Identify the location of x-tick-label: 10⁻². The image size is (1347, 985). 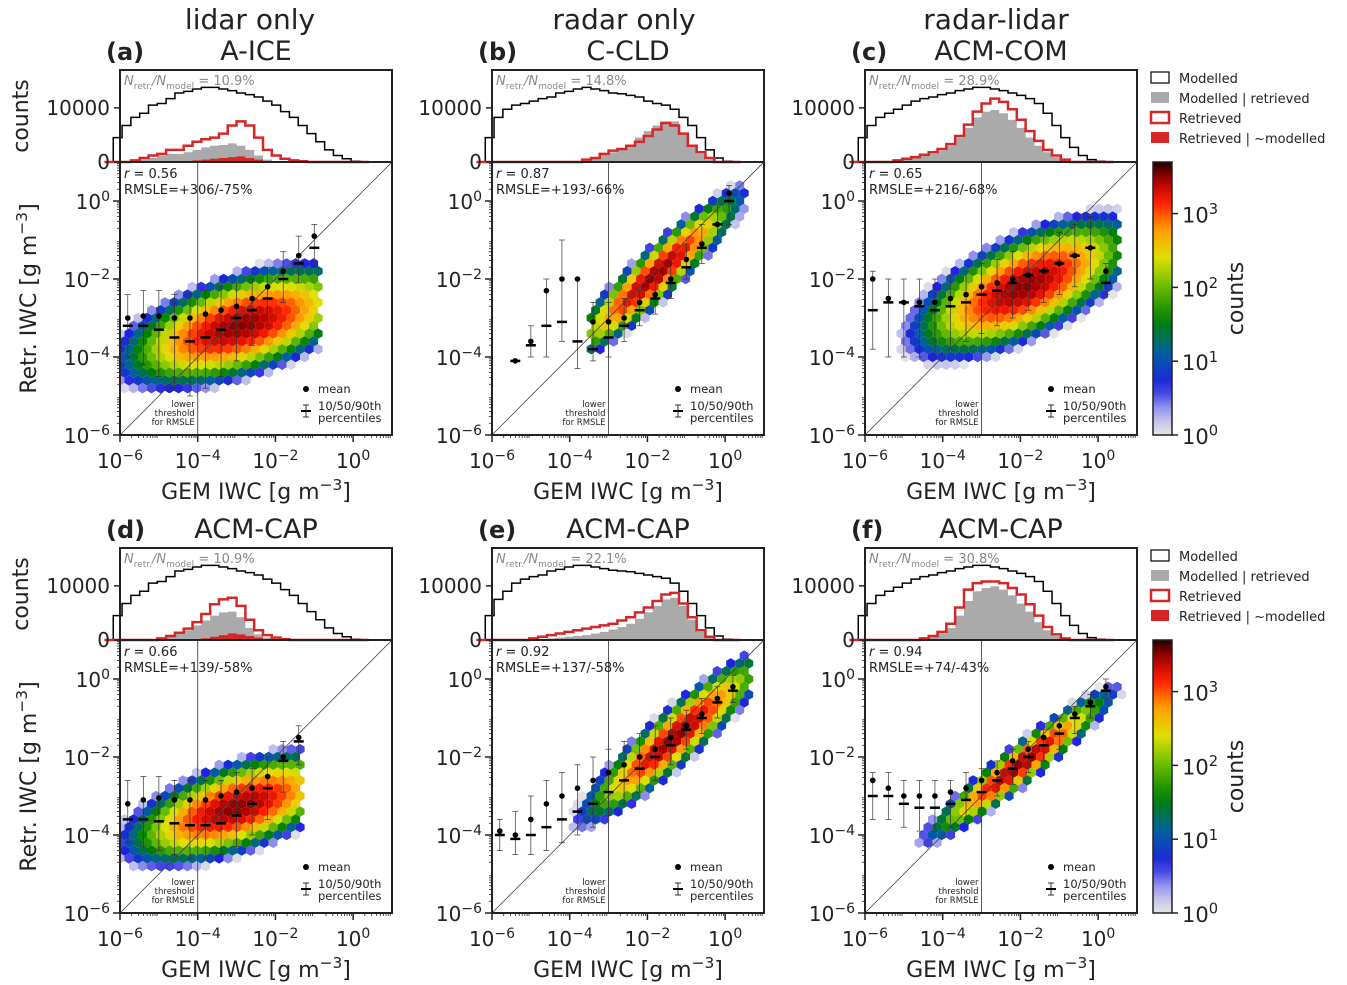
(1020, 938).